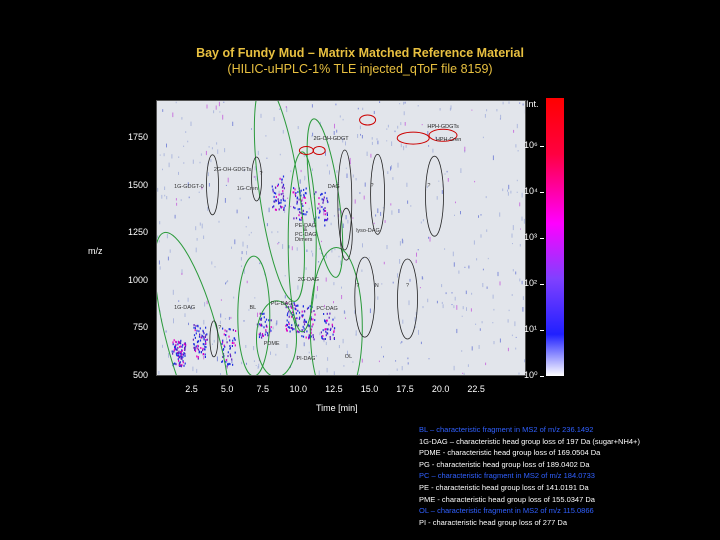 This screenshot has height=540, width=720. What do you see at coordinates (137, 232) in the screenshot?
I see `y-tick-label: 1250` at bounding box center [137, 232].